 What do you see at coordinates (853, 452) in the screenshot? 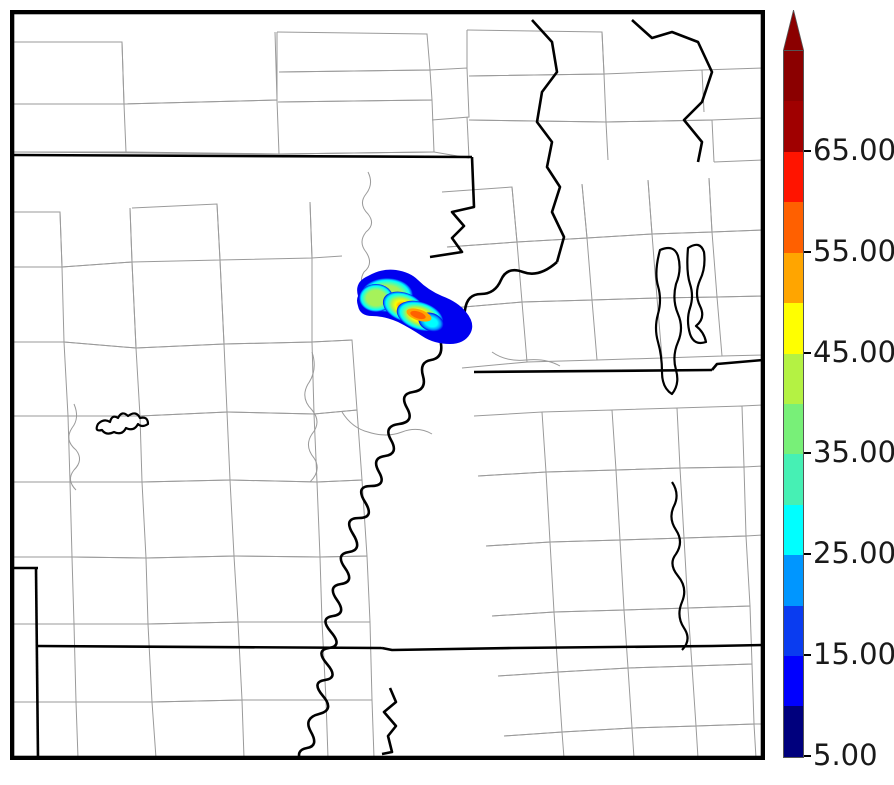
I see `colorbar-tick-label: 35.00` at bounding box center [853, 452].